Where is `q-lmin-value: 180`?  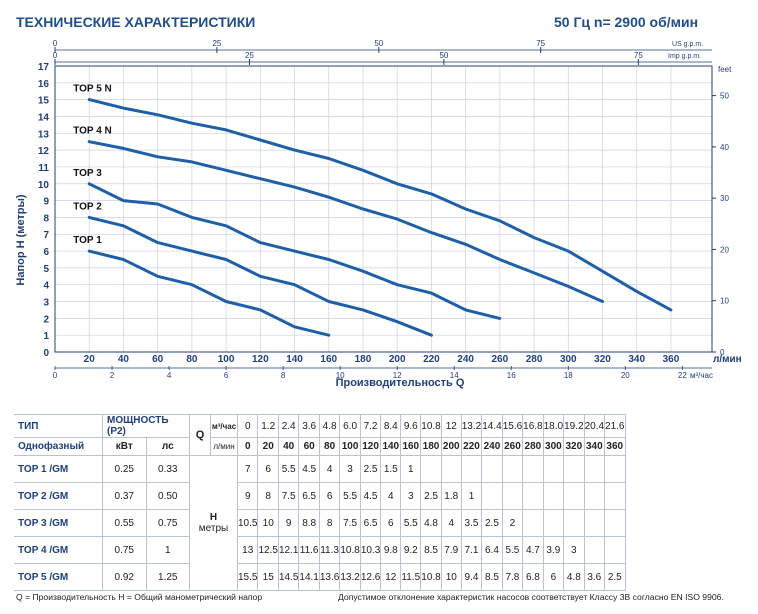
q-lmin-value: 180 is located at coordinates (431, 446).